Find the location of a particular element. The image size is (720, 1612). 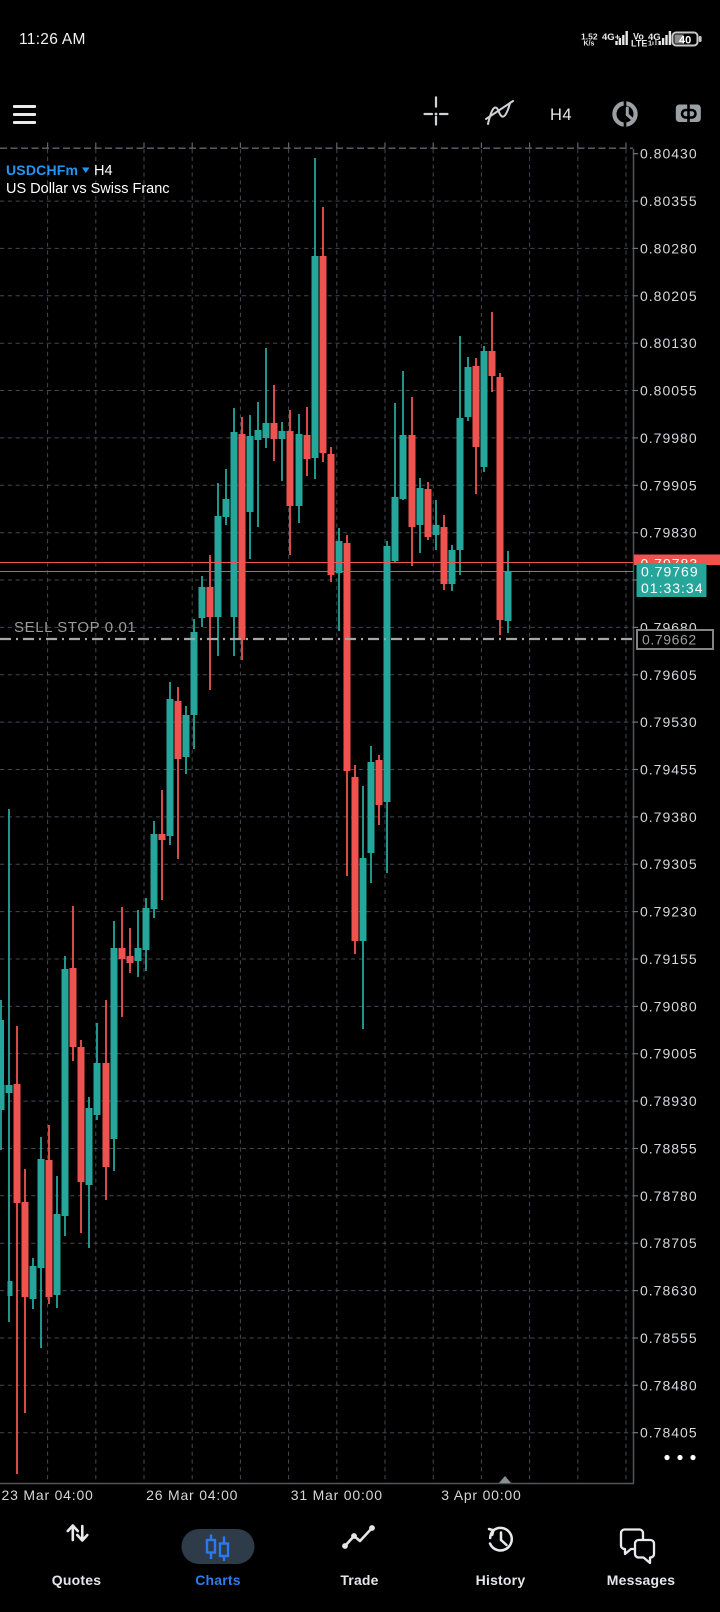

svg-text: 0.80430 is located at coordinates (669, 154).